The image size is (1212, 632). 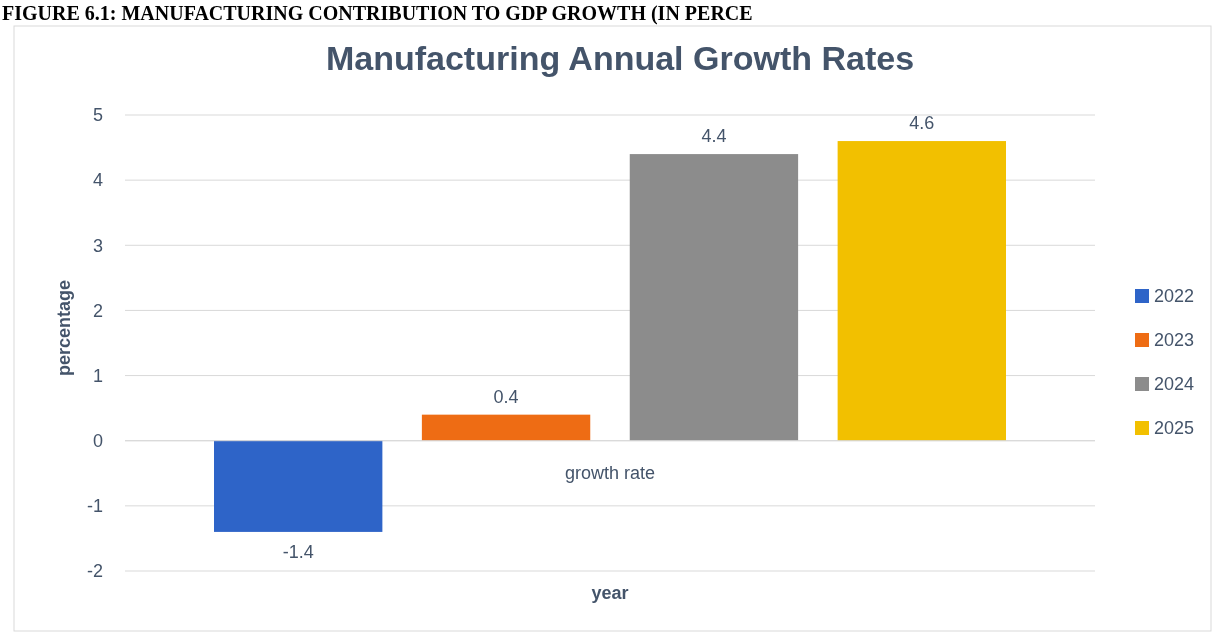 What do you see at coordinates (64, 328) in the screenshot?
I see `y-axis-title: percentage` at bounding box center [64, 328].